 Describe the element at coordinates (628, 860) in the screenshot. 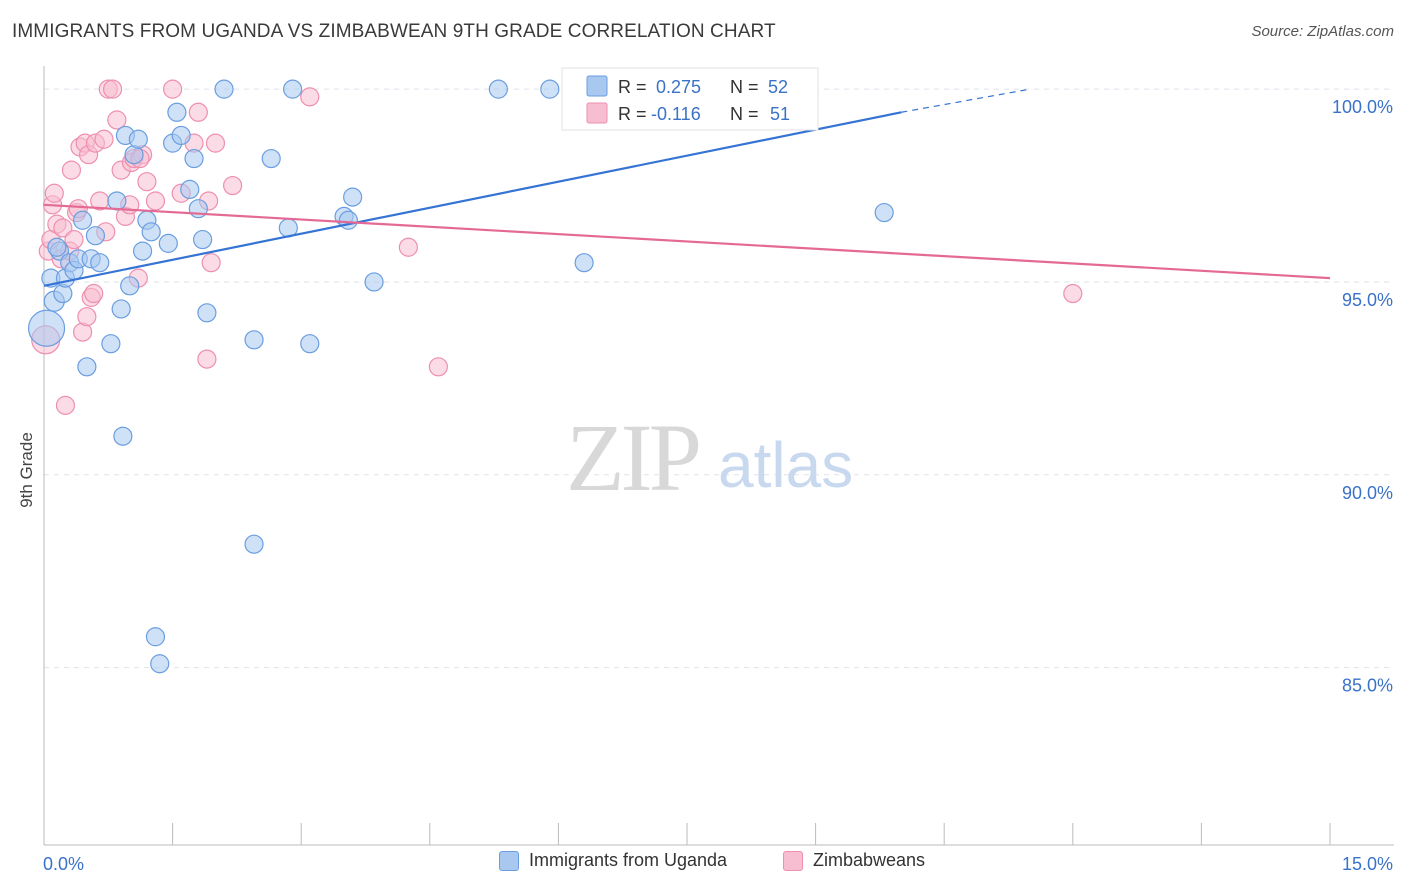

I see `legend-label-uganda: Immigrants from Uganda` at that location.